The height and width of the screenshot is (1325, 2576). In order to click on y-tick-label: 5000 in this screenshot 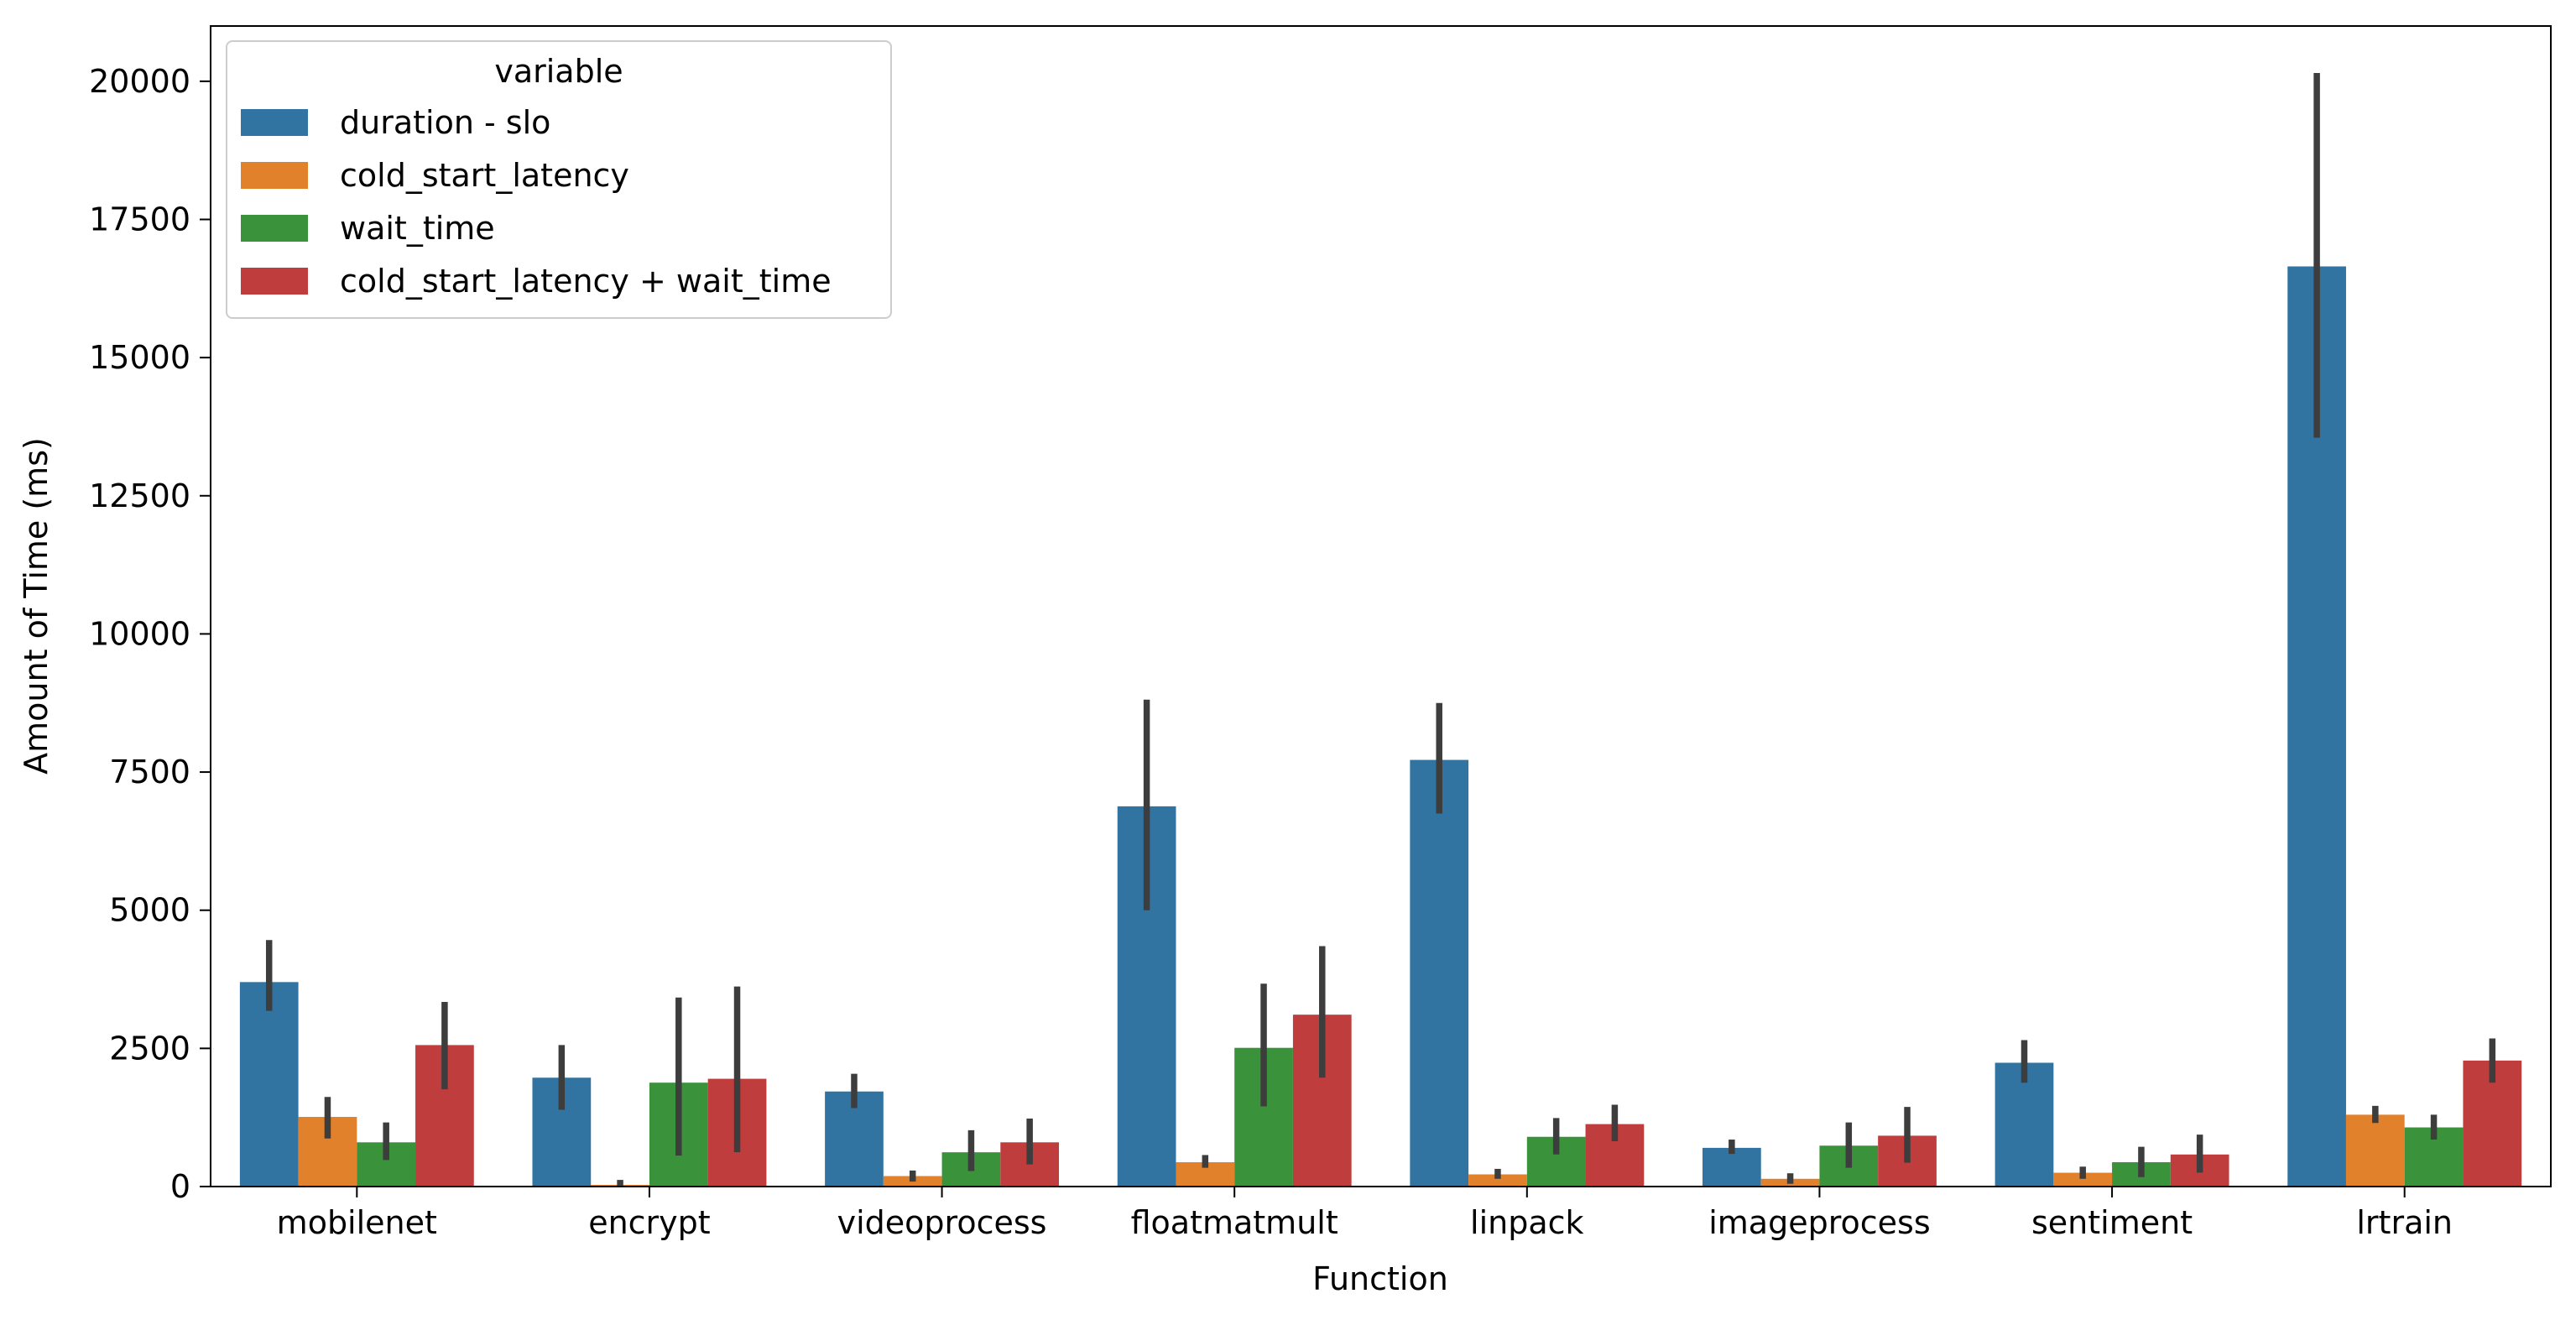, I will do `click(149, 910)`.